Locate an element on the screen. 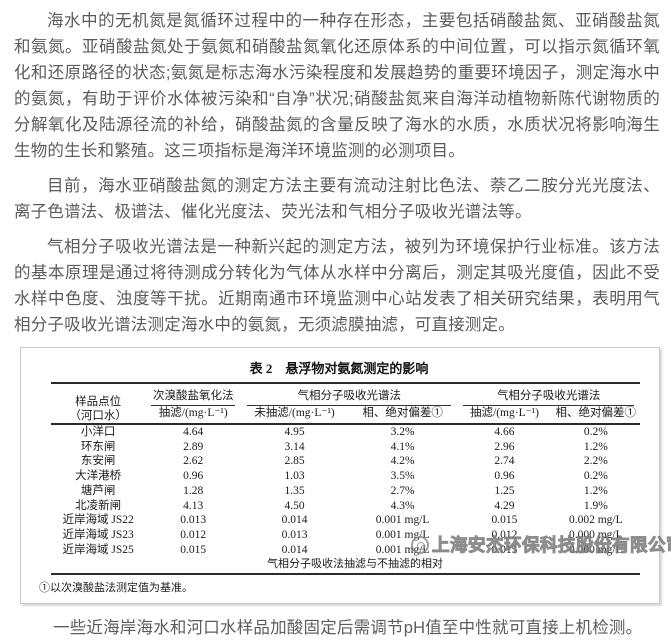 The height and width of the screenshot is (641, 671). cell-site: 塘芦闸 is located at coordinates (98, 490).